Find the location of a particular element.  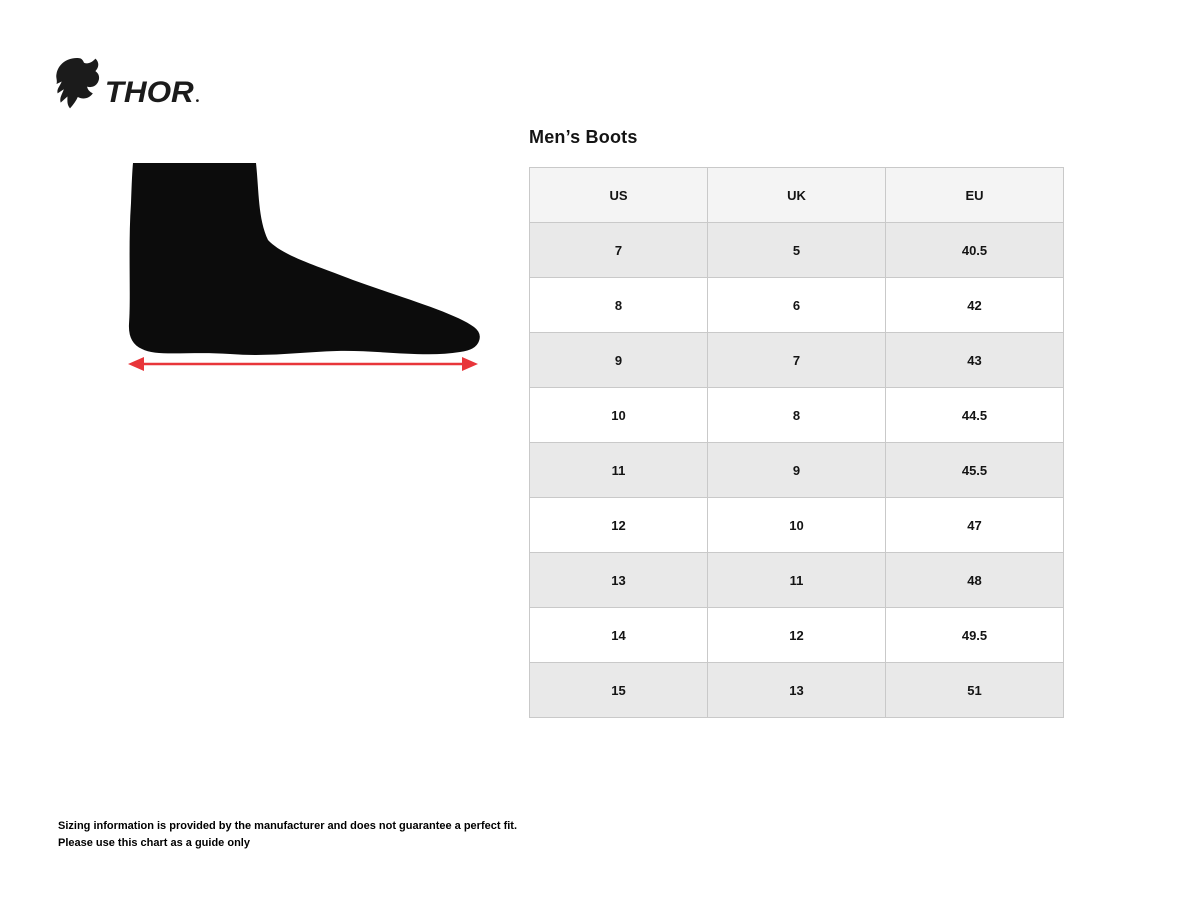

page-title: Men’s Boots is located at coordinates (583, 137).